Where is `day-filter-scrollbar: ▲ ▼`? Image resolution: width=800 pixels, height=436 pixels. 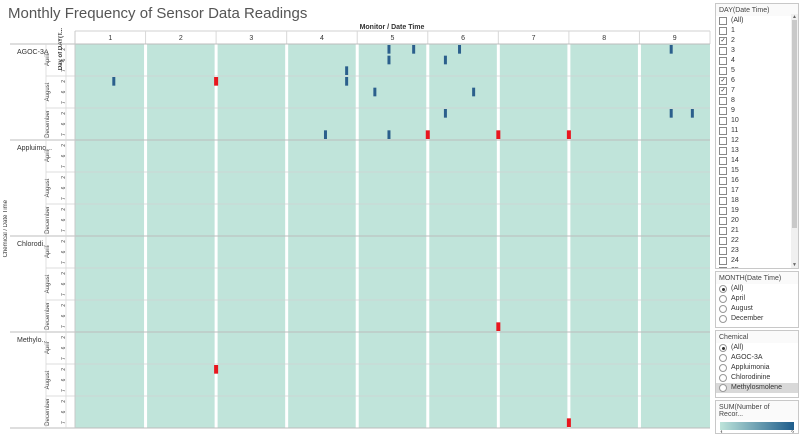
day-filter-scrollbar: ▲ ▼ is located at coordinates (794, 141).